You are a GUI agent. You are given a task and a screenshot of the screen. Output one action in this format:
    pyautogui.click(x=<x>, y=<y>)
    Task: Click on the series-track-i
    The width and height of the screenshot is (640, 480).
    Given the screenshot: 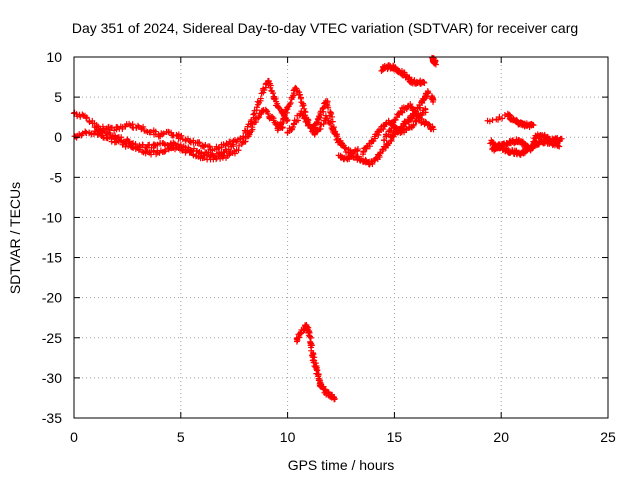 What is the action you would take?
    pyautogui.click(x=403, y=74)
    